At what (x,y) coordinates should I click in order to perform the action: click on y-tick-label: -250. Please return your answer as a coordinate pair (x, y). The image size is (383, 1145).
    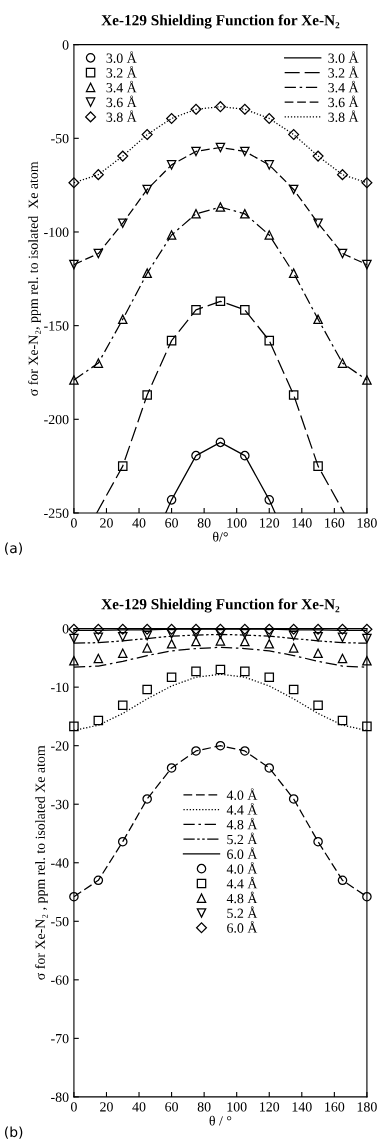
    Looking at the image, I should click on (56, 513).